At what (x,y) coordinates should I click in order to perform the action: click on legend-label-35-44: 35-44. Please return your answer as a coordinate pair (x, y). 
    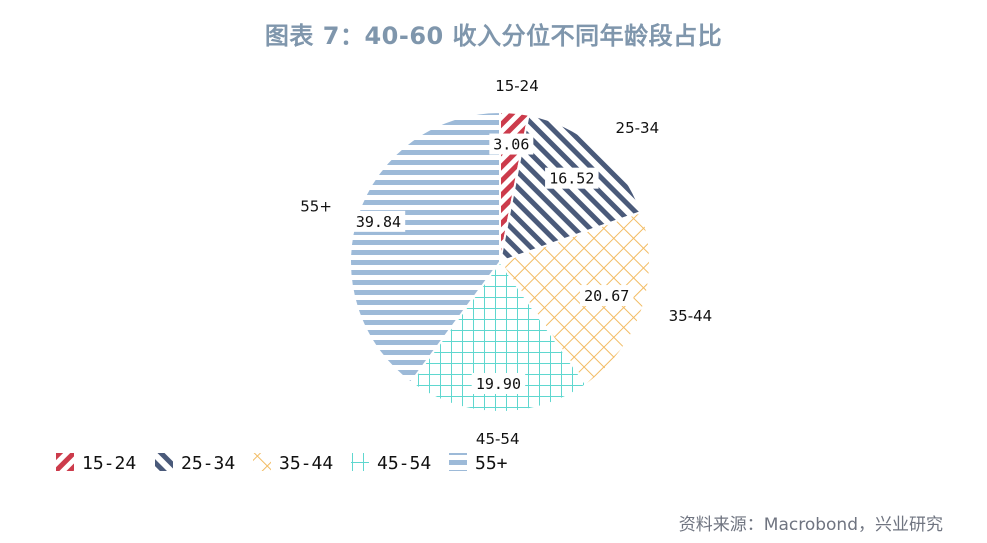
    Looking at the image, I should click on (306, 463).